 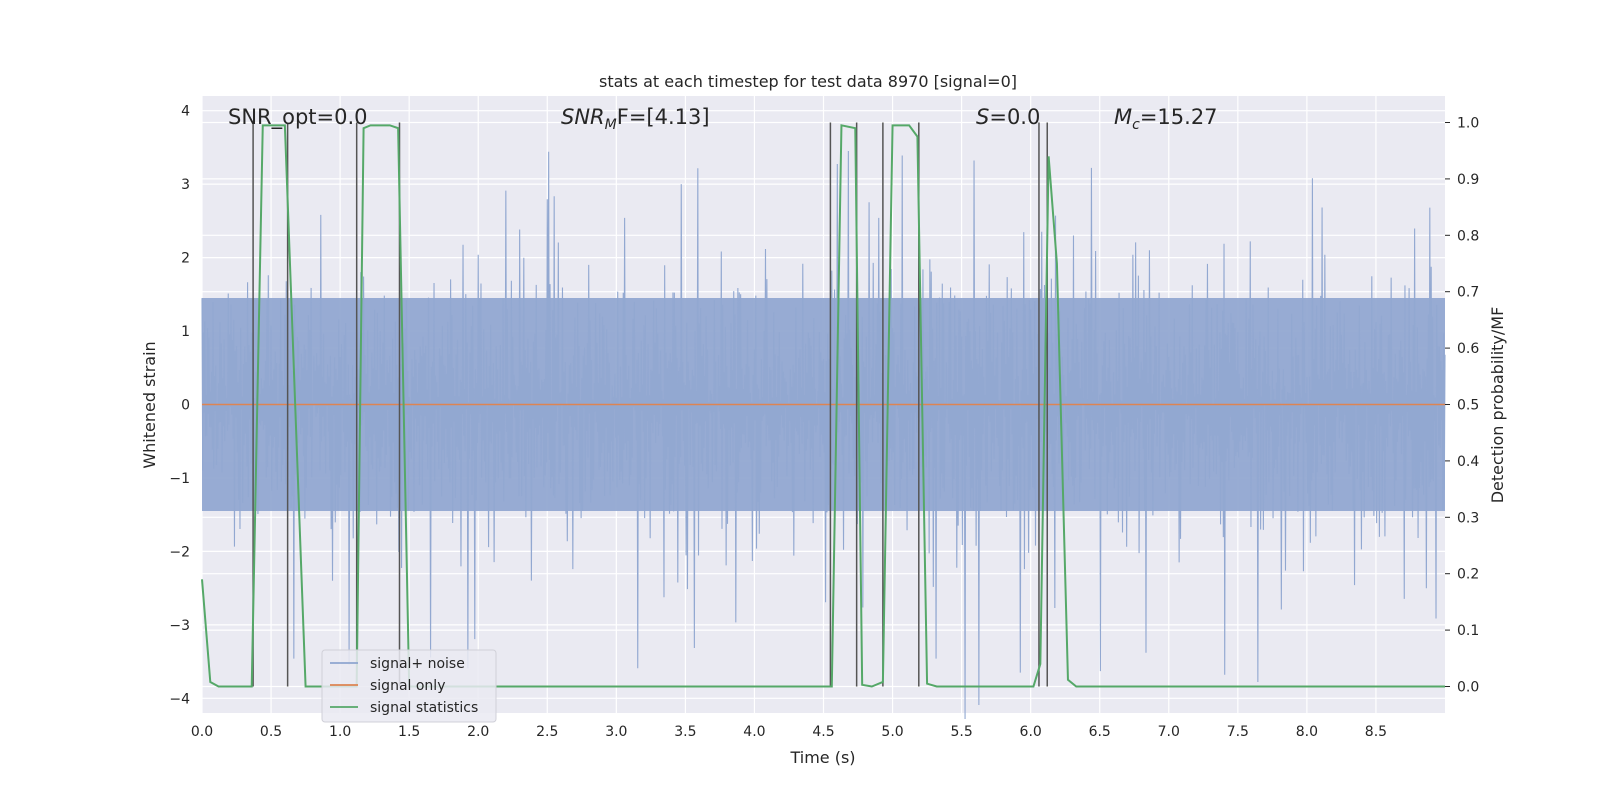 I want to click on x-tick-label: 7.5, so click(x=1238, y=732).